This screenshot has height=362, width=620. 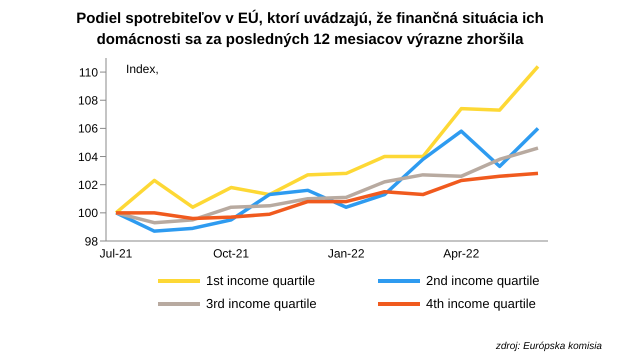 What do you see at coordinates (461, 253) in the screenshot?
I see `x-tick-label: Apr-22` at bounding box center [461, 253].